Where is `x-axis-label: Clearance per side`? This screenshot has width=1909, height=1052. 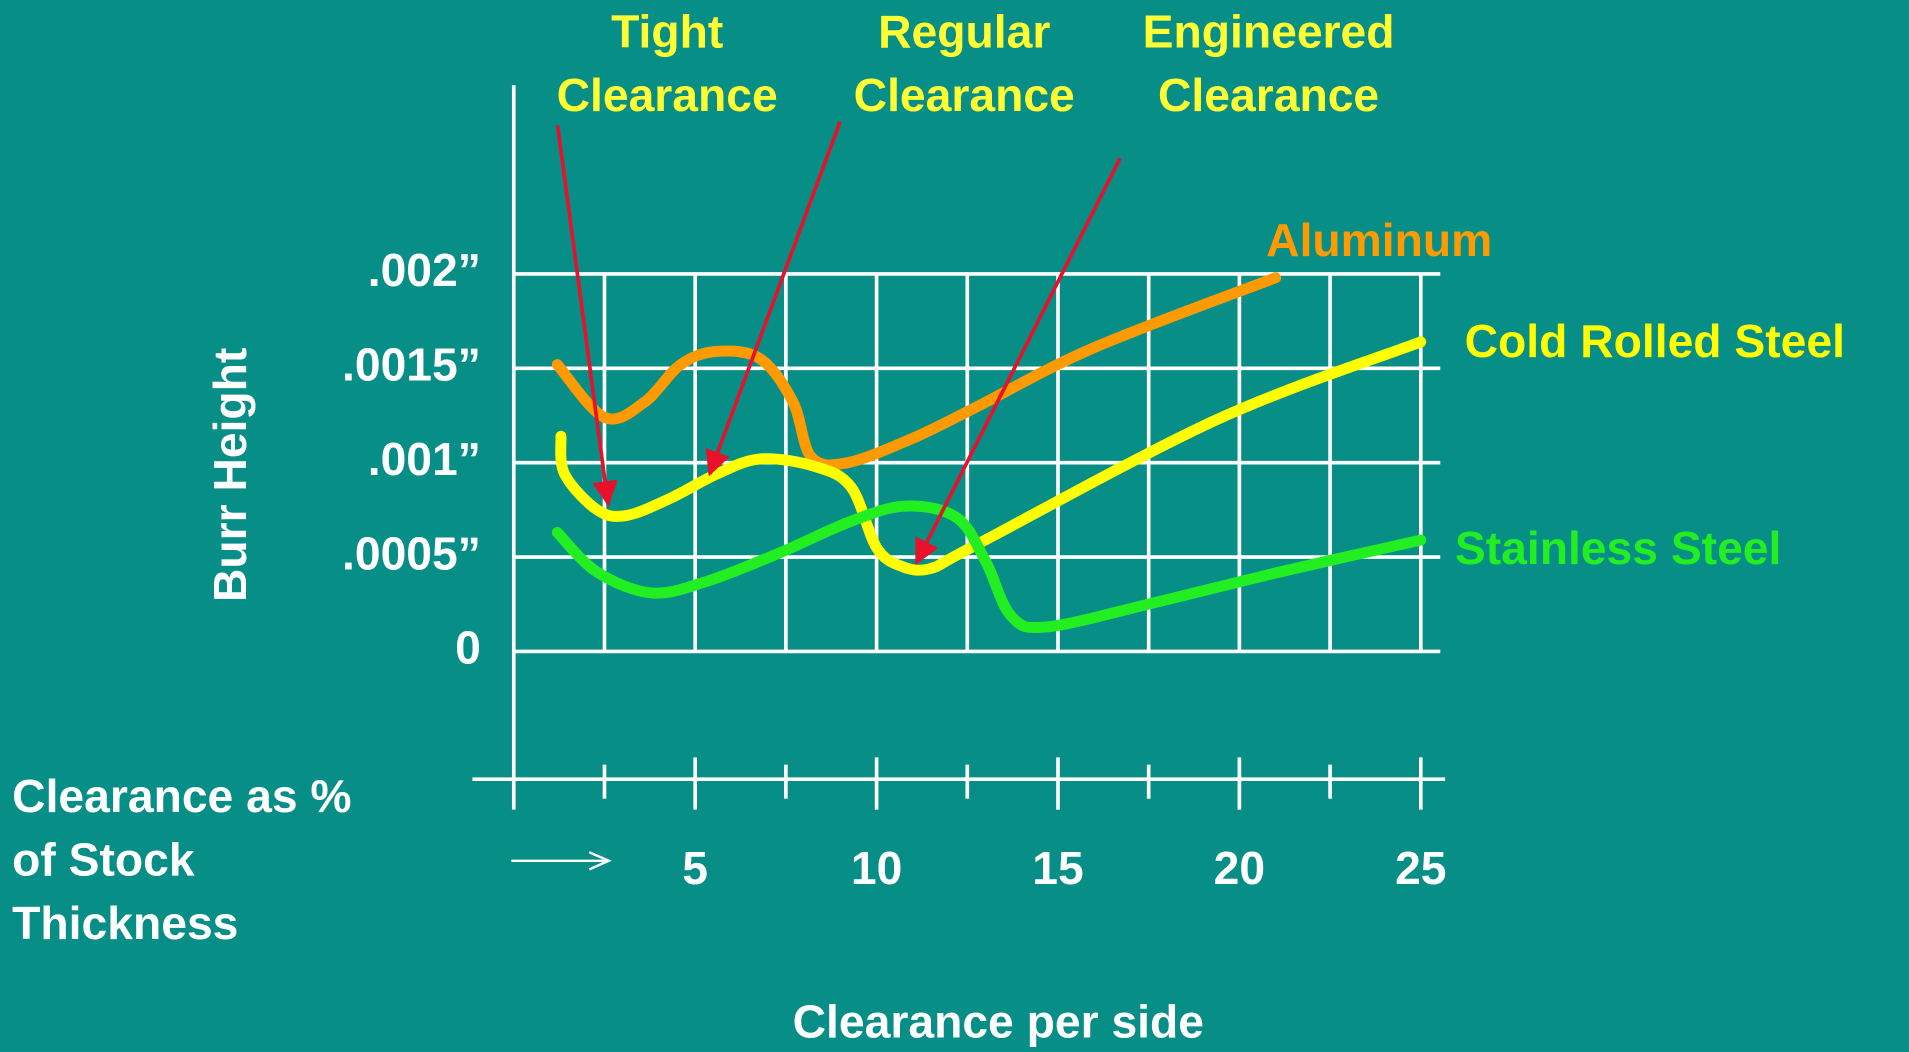 x-axis-label: Clearance per side is located at coordinates (998, 1021).